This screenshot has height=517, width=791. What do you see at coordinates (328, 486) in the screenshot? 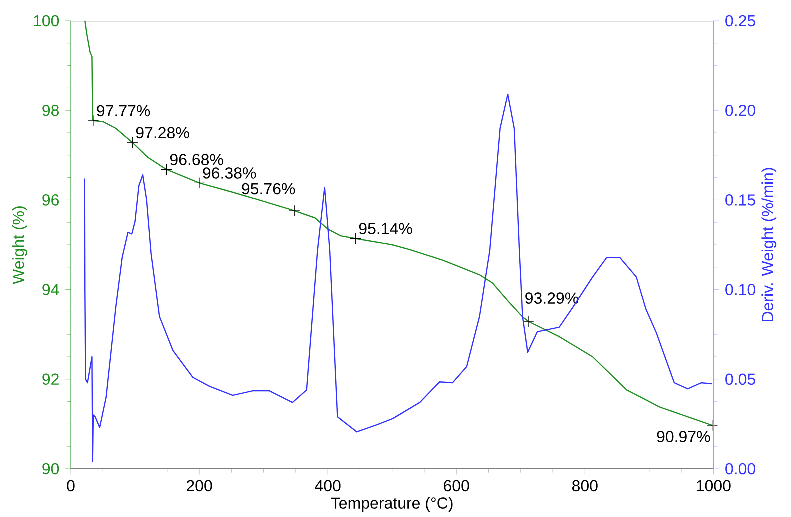
I see `x-tick-label: 400` at bounding box center [328, 486].